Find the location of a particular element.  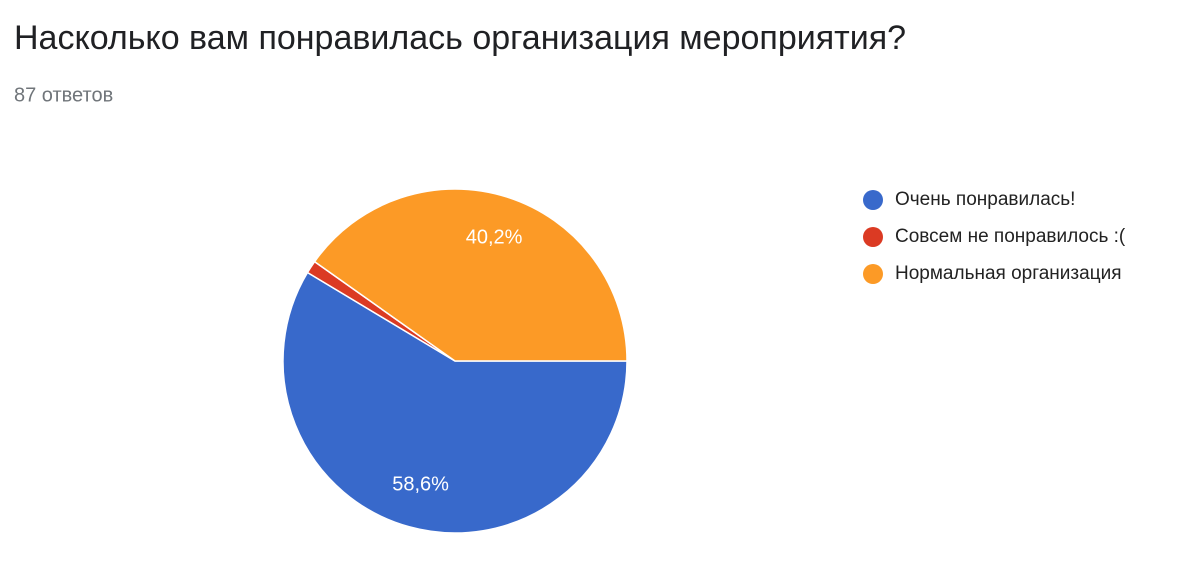

legend-label: Очень понравилась! is located at coordinates (985, 199).